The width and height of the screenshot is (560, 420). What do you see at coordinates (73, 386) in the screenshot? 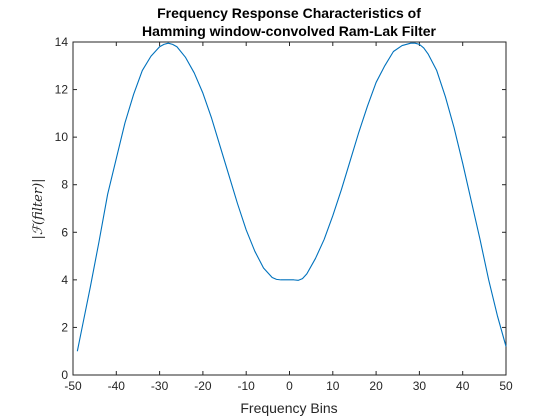
I see `x-tick-label: -50` at bounding box center [73, 386].